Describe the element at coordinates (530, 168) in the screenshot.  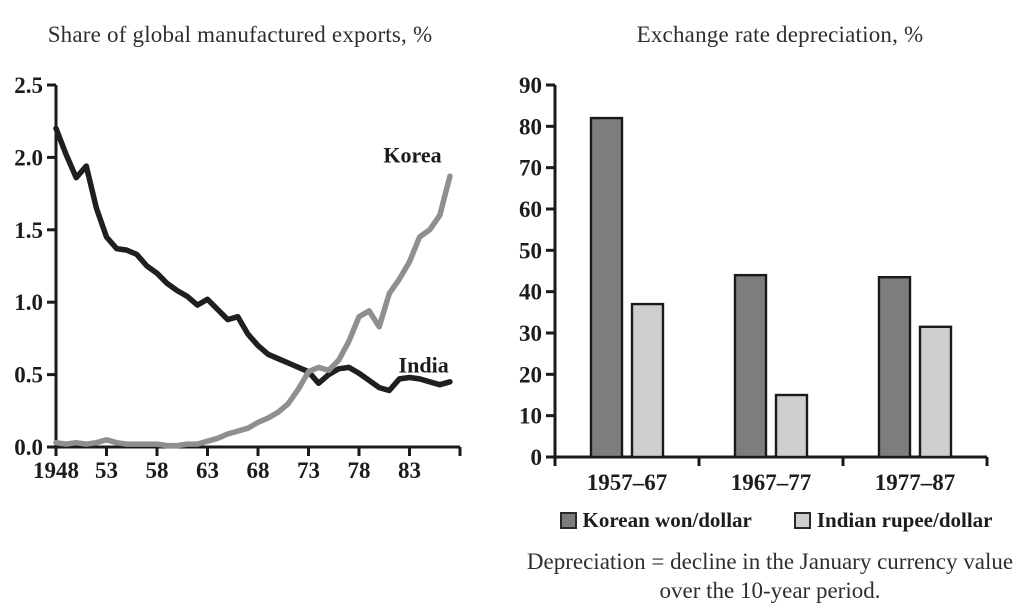
I see `y-axis-tick-label: 70` at that location.